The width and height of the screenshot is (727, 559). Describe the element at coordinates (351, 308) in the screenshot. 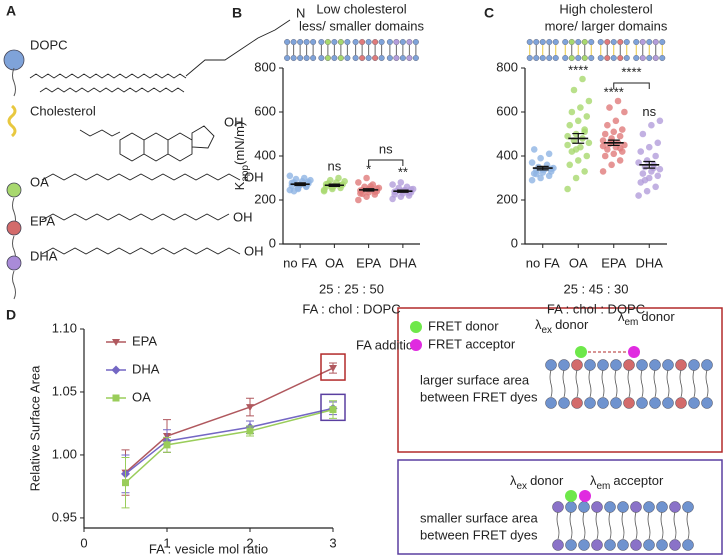

I see `x-axis-label: FA : chol : DOPC` at that location.